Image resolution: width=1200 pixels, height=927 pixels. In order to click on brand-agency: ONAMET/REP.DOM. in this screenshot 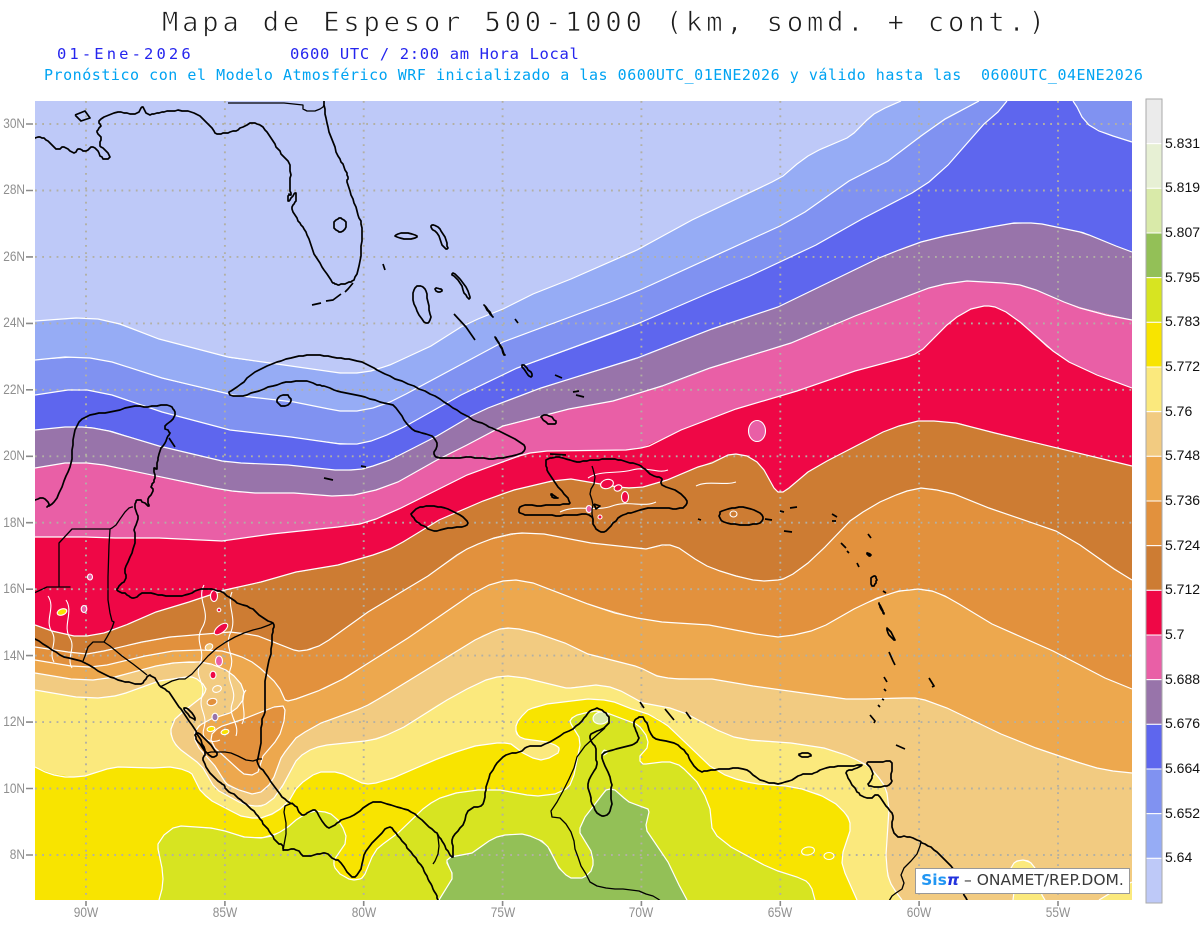, I will do `click(1050, 880)`.